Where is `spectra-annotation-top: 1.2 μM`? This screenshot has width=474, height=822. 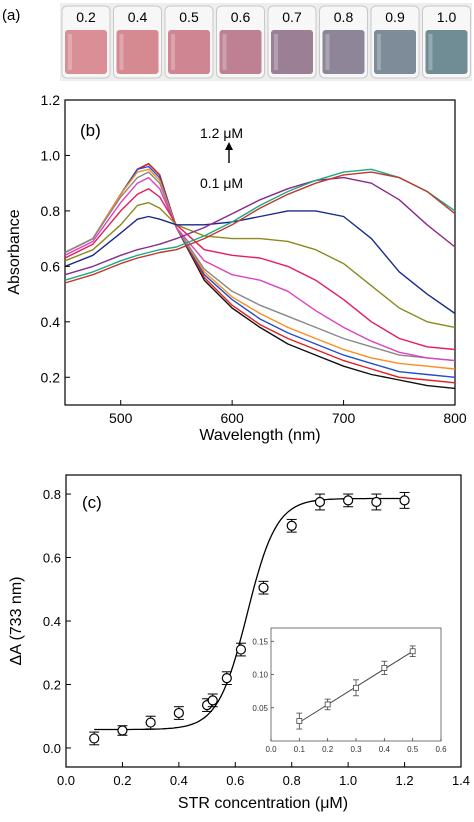
spectra-annotation-top: 1.2 μM is located at coordinates (221, 133).